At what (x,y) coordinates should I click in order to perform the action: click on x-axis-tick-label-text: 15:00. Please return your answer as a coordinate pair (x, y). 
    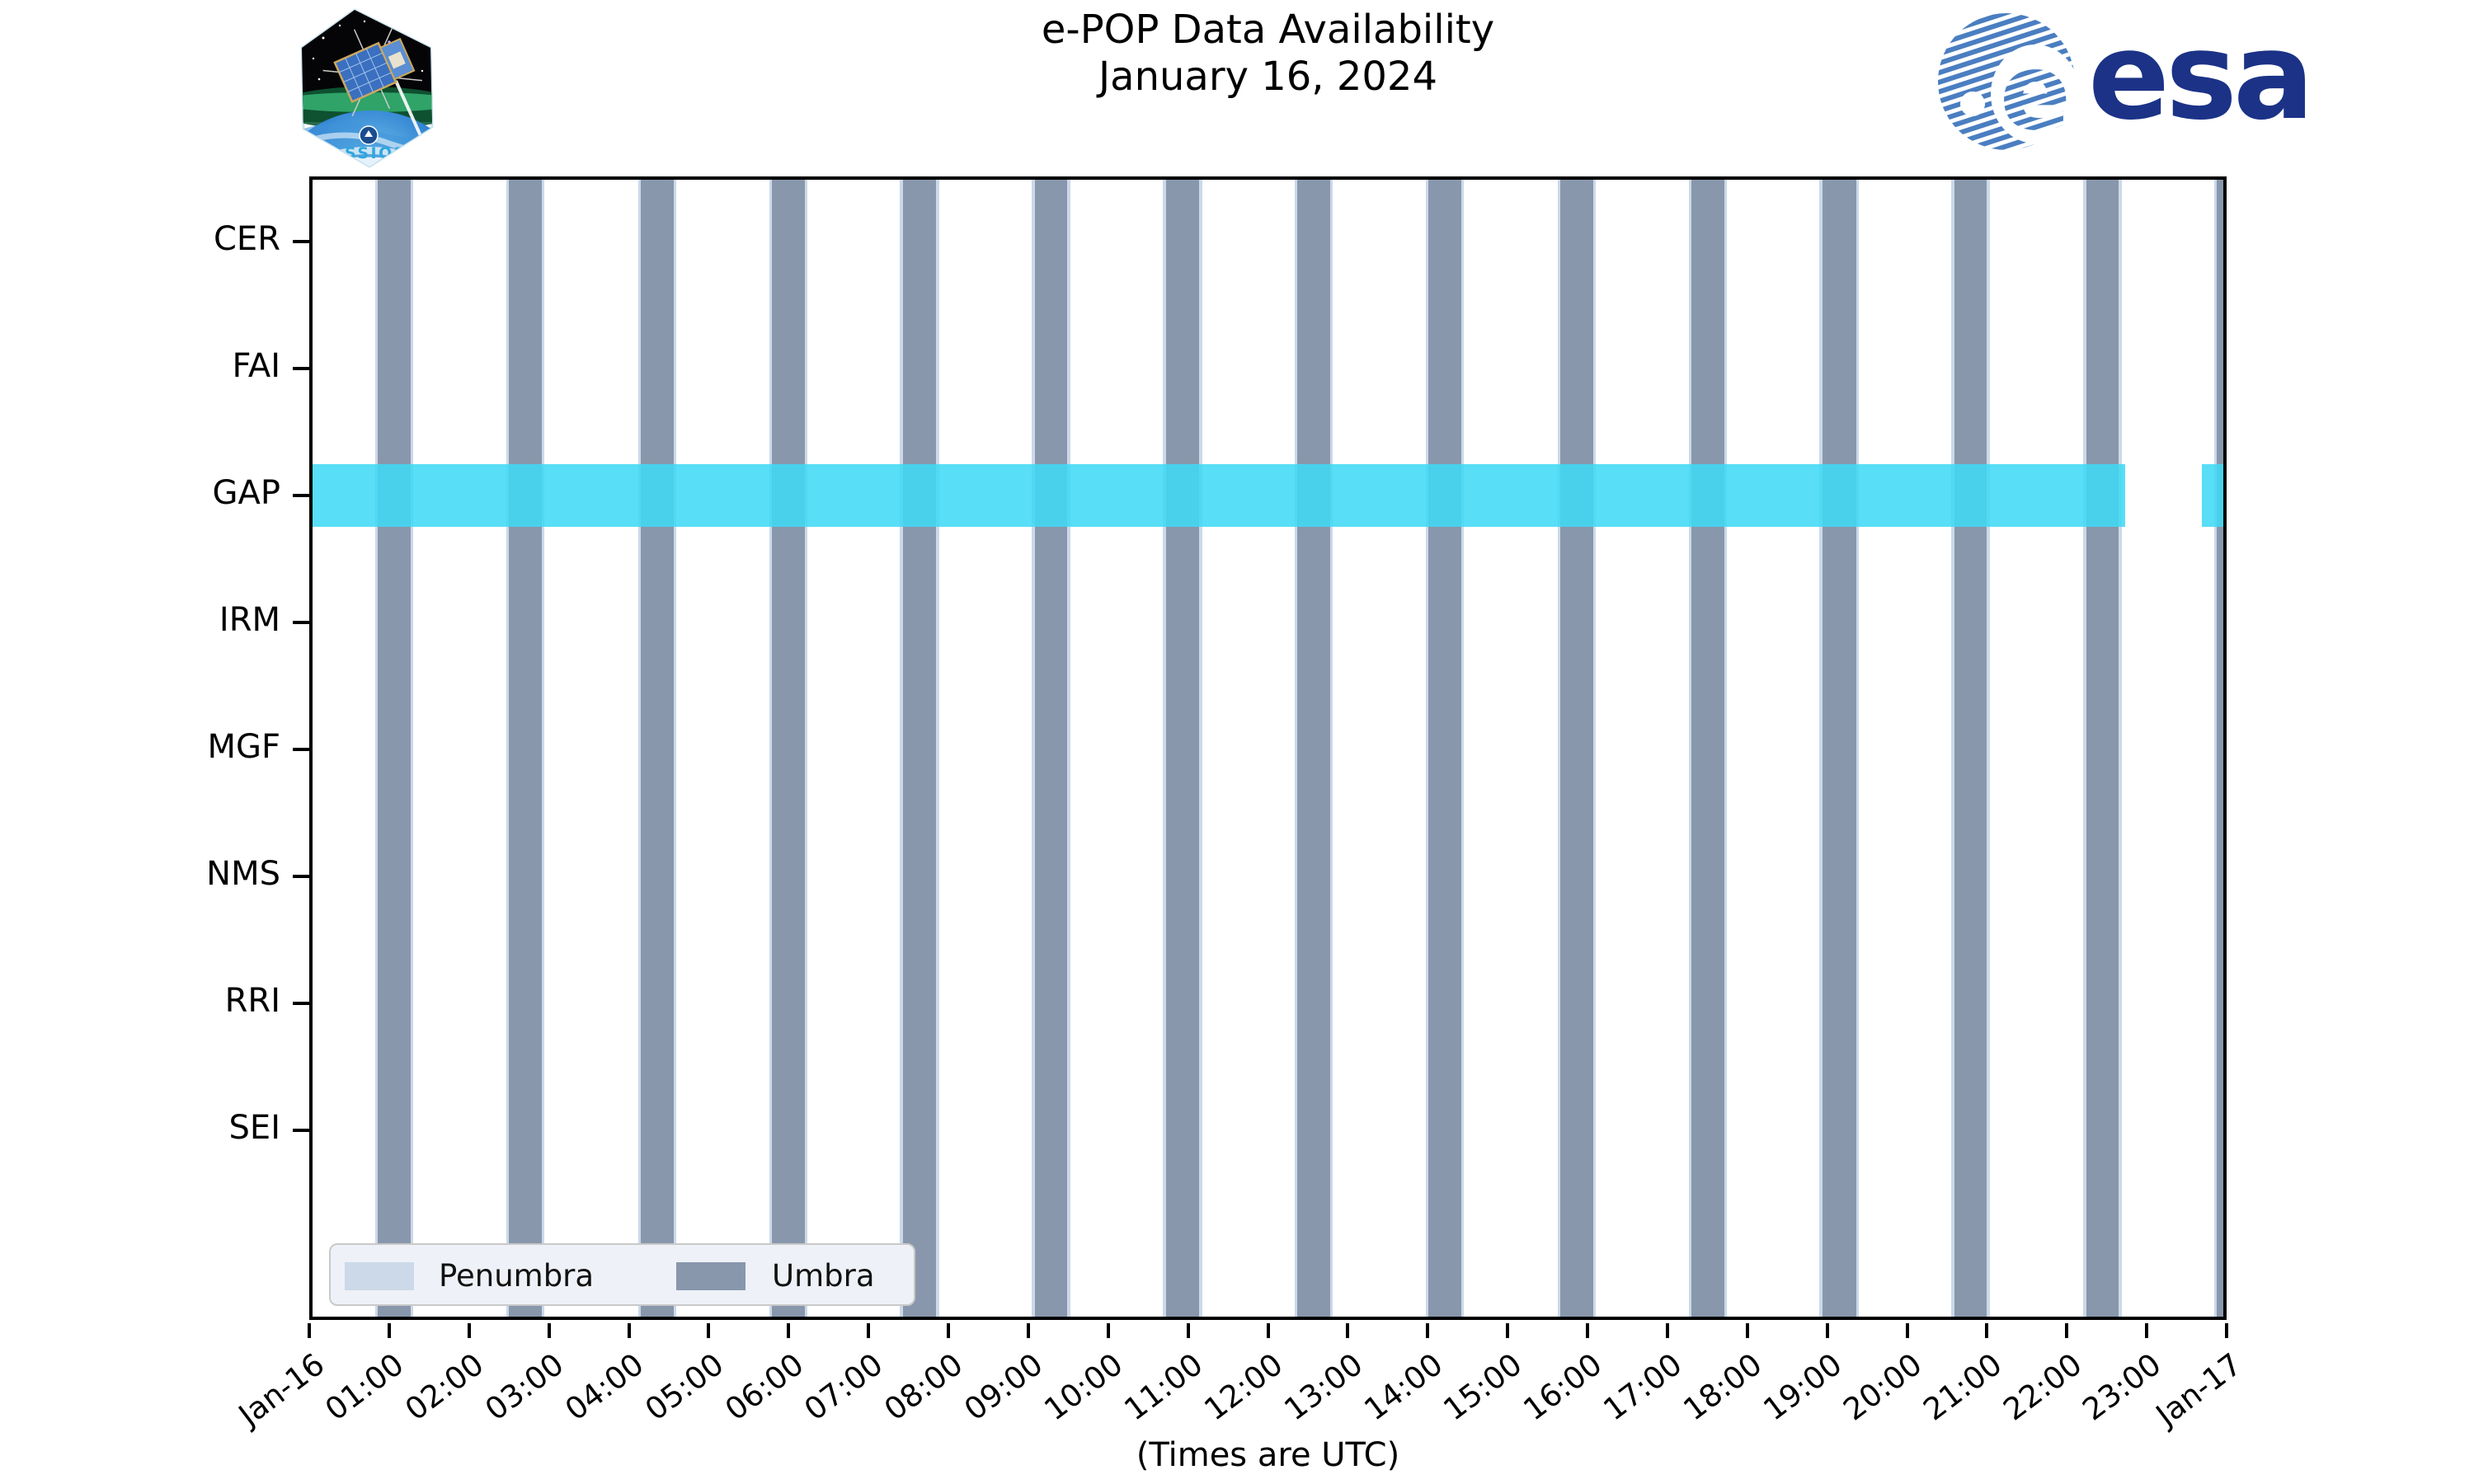
    Looking at the image, I should click on (1483, 1387).